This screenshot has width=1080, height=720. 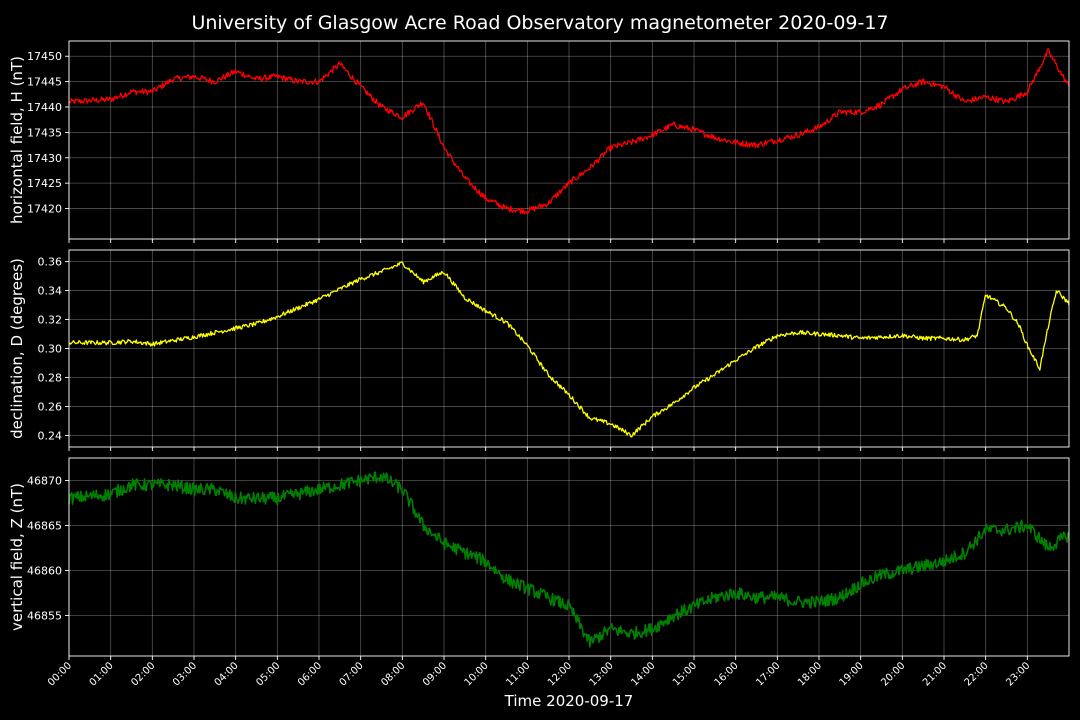 I want to click on x-tick-label: 04:00, so click(x=227, y=674).